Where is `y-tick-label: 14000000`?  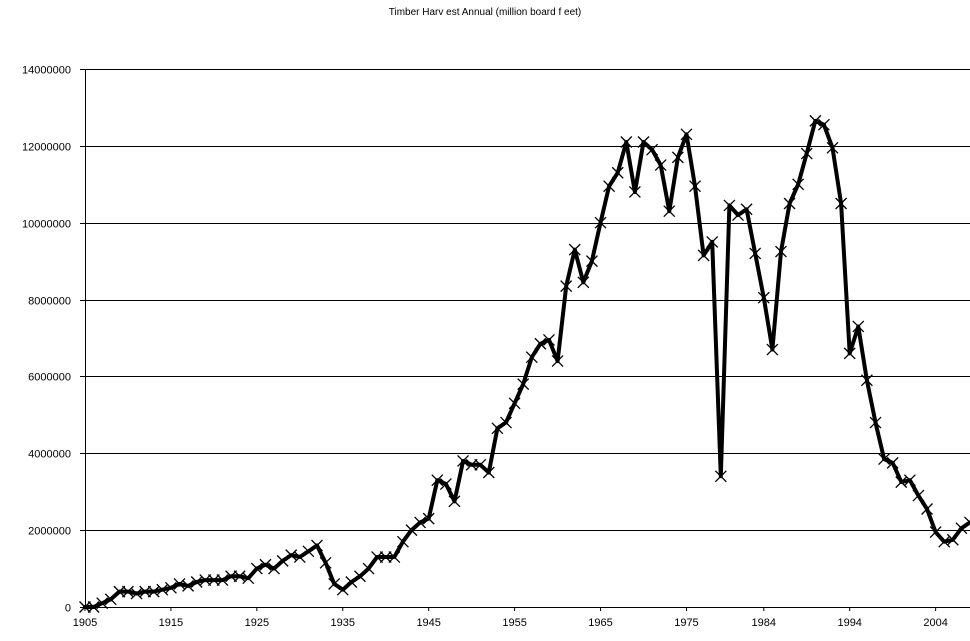 y-tick-label: 14000000 is located at coordinates (46, 71).